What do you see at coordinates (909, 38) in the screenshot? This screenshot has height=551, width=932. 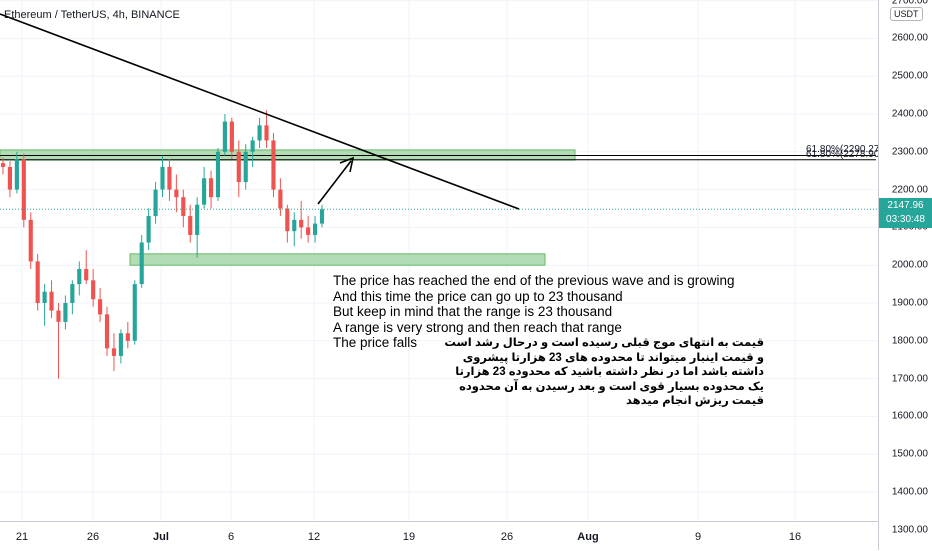 I see `price-tick-label: 2600.00` at bounding box center [909, 38].